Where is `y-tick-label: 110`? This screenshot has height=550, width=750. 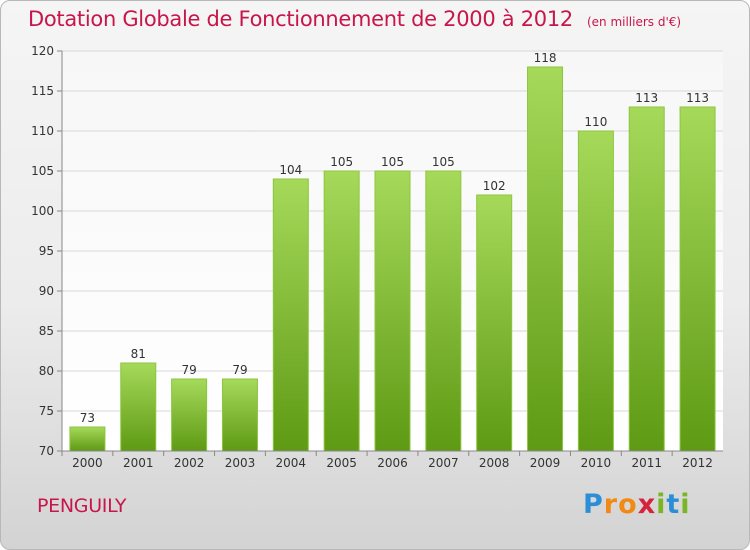 y-tick-label: 110 is located at coordinates (42, 131).